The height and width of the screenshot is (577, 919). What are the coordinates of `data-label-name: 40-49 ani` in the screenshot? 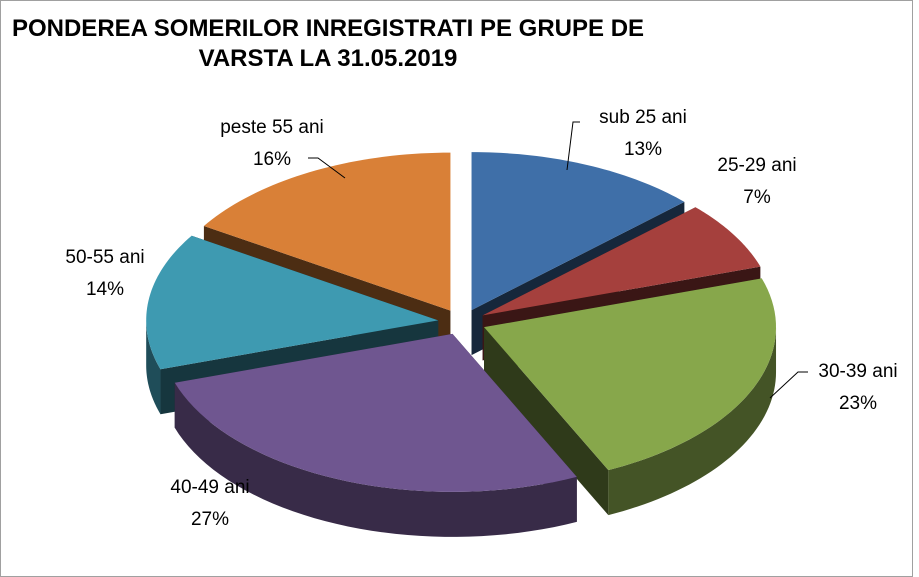 It's located at (209, 487).